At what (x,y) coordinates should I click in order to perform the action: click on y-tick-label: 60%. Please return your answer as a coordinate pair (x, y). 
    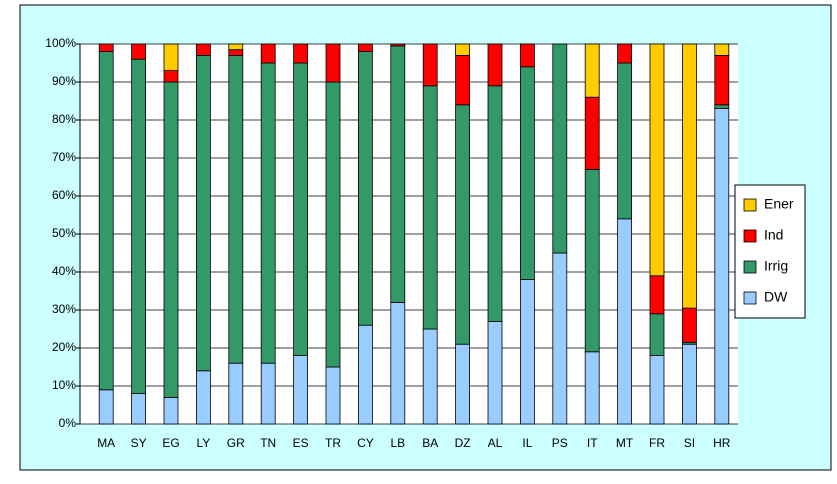
    Looking at the image, I should click on (64, 195).